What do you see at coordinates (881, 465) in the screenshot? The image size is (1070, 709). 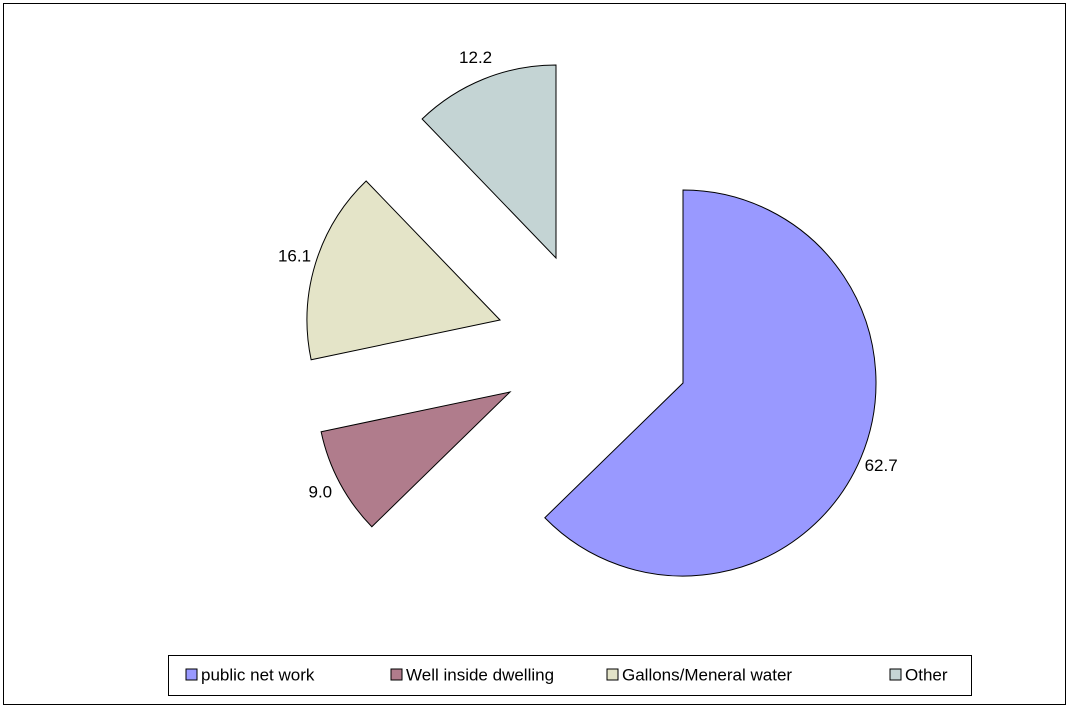 I see `data-label: 62.7` at bounding box center [881, 465].